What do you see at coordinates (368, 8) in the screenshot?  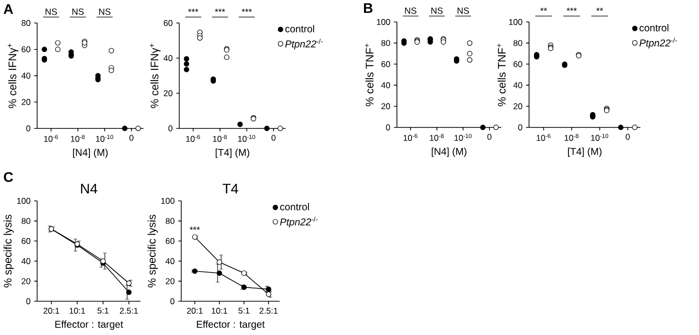 I see `text: B` at bounding box center [368, 8].